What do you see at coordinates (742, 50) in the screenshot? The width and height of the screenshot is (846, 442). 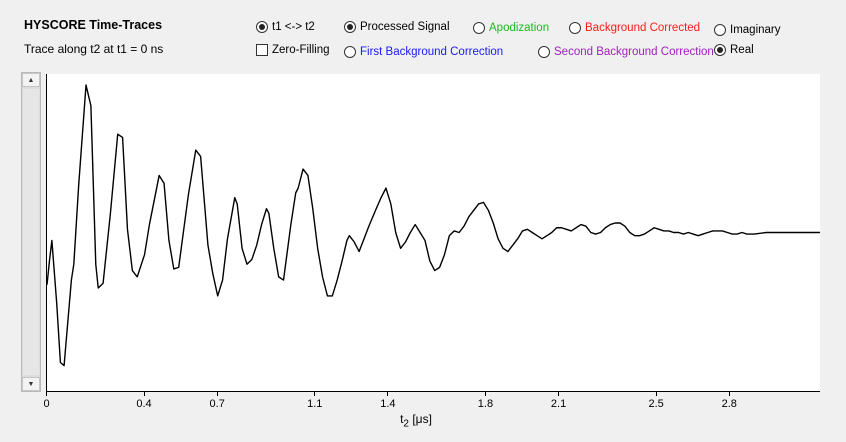 I see `real-label: Real` at bounding box center [742, 50].